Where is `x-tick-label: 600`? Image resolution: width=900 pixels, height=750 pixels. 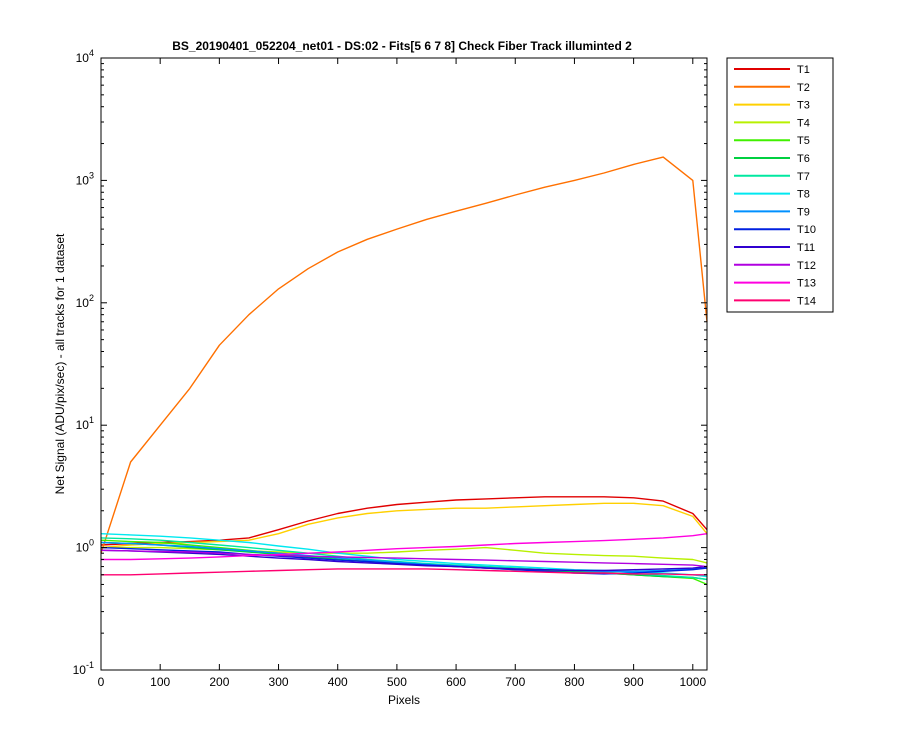 x-tick-label: 600 is located at coordinates (456, 682).